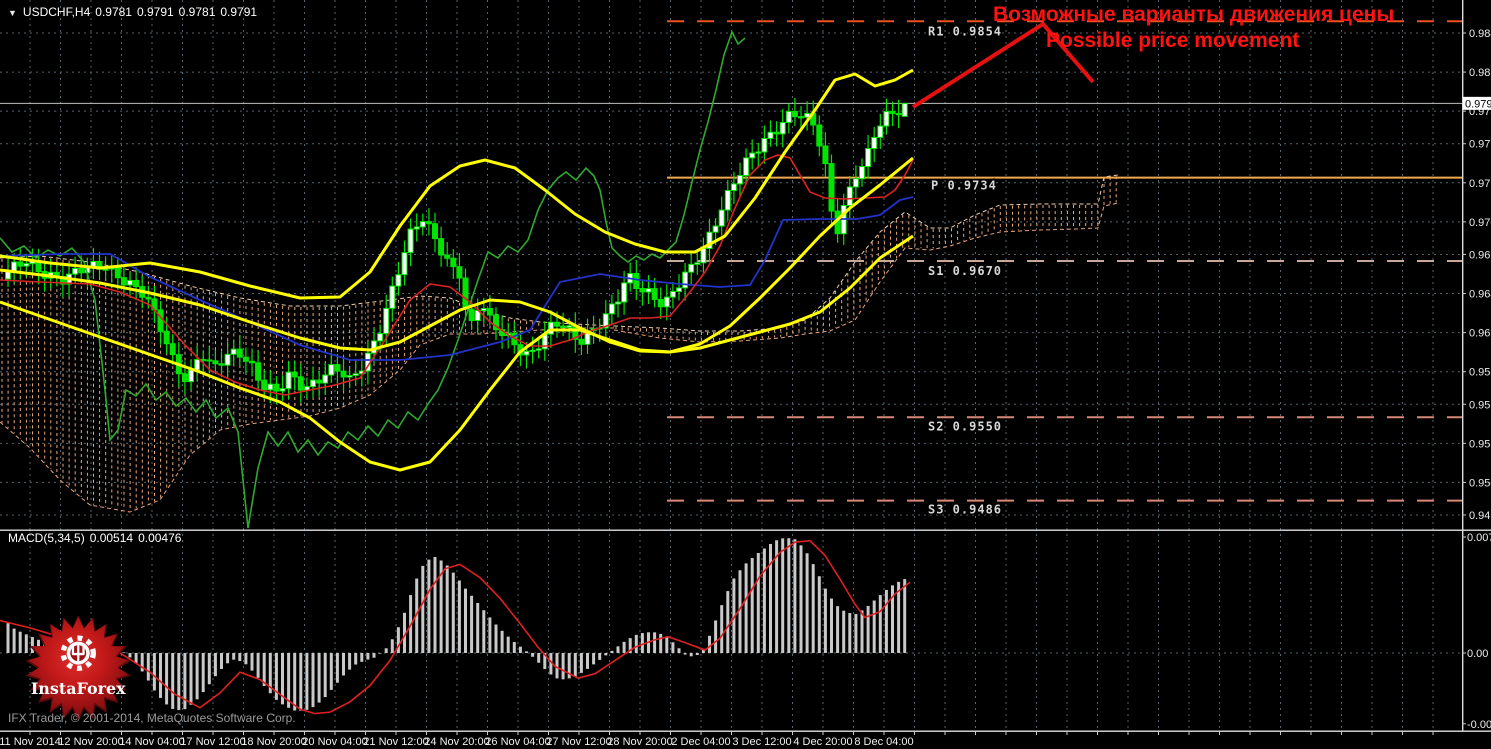 The image size is (1491, 749). What do you see at coordinates (1480, 516) in the screenshot?
I see `price-axis-label: 0.9475` at bounding box center [1480, 516].